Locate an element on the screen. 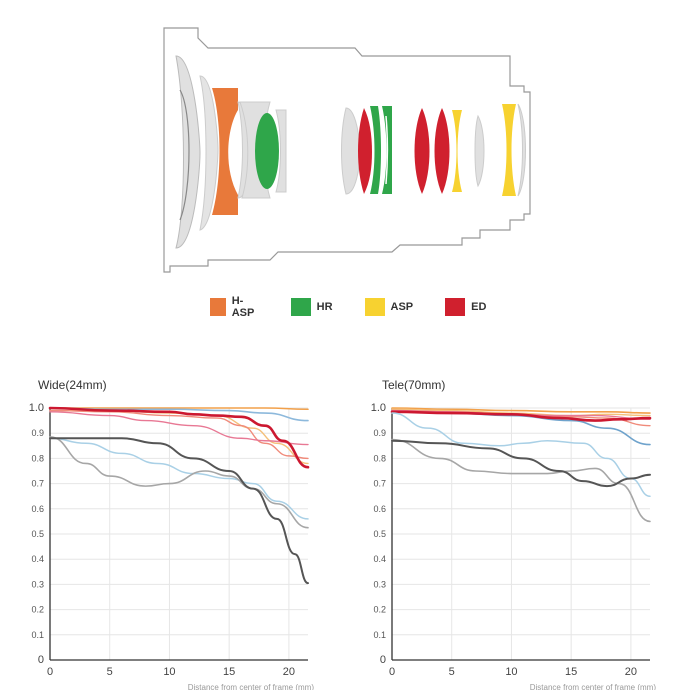 The width and height of the screenshot is (700, 700). legend-label-hr: HR is located at coordinates (324, 307).